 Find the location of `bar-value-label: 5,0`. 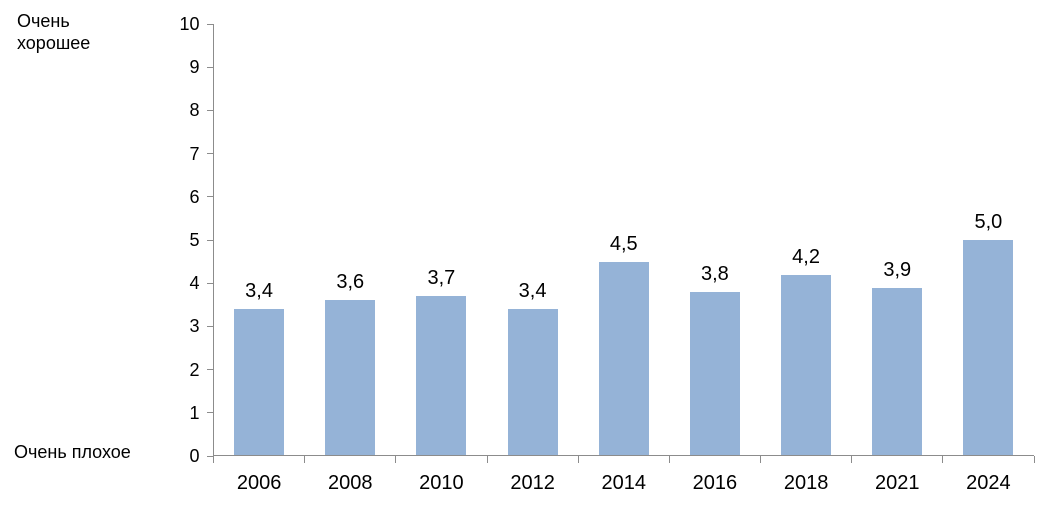

bar-value-label: 5,0 is located at coordinates (988, 222).